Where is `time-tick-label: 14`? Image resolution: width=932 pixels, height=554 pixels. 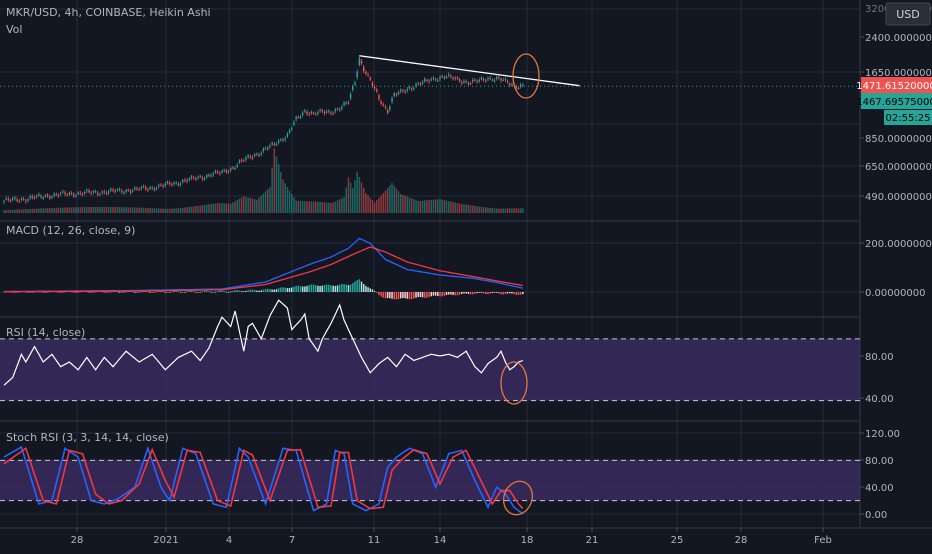 time-tick-label: 14 is located at coordinates (440, 540).